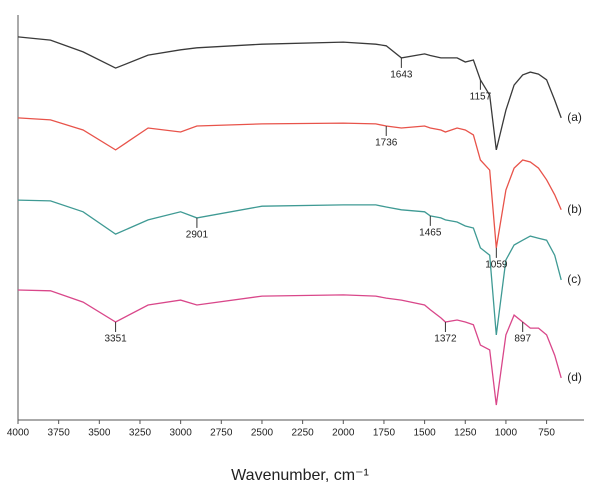 This screenshot has height=496, width=603. I want to click on x-tick-label: 3000, so click(181, 433).